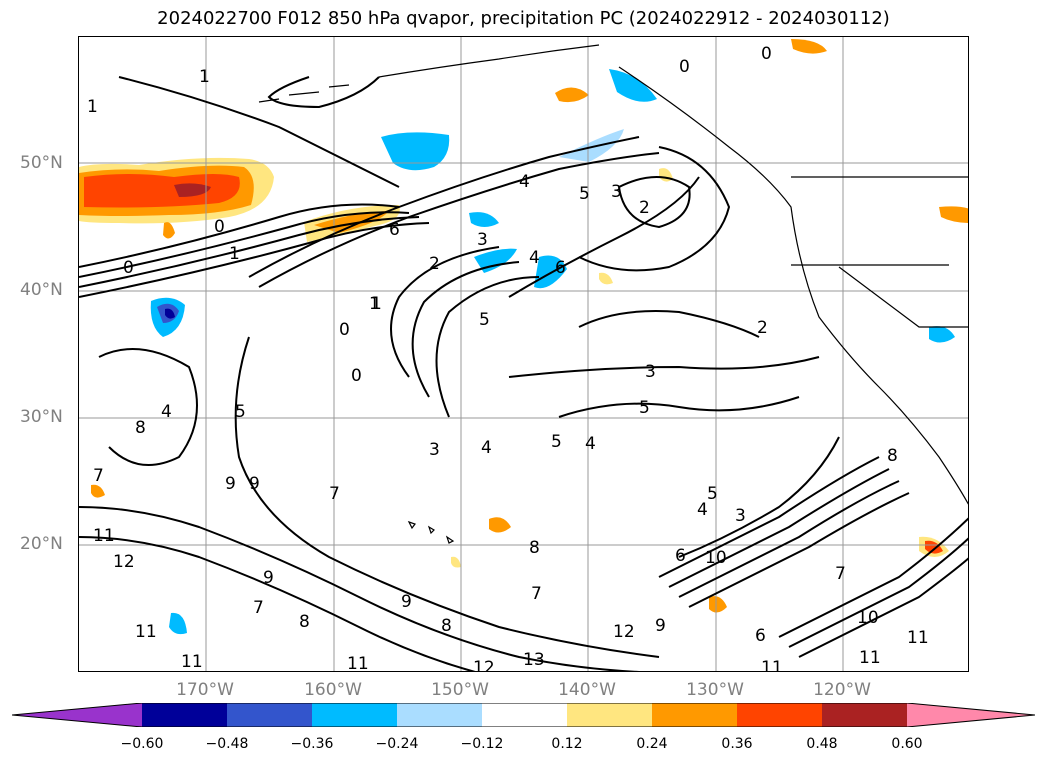 This screenshot has height=765, width=1047. Describe the element at coordinates (484, 665) in the screenshot. I see `contour-label: 12` at that location.